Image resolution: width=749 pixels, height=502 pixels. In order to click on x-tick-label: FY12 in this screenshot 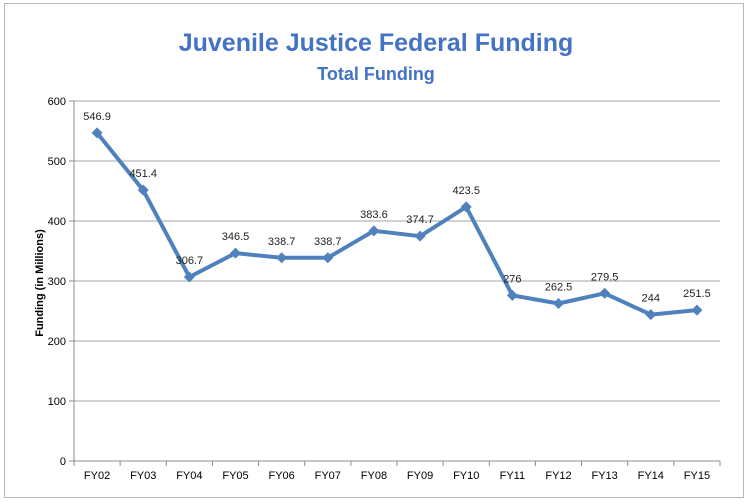, I will do `click(558, 476)`.